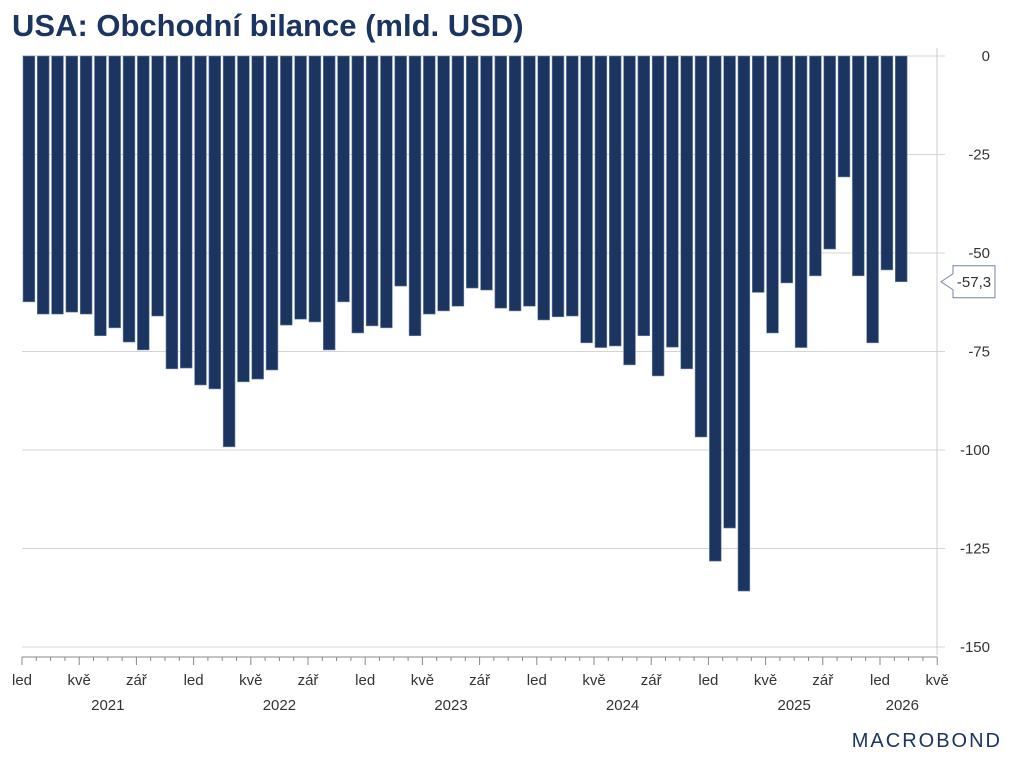 The image size is (1024, 767). Describe the element at coordinates (979, 253) in the screenshot. I see `y-tick-label: -50` at that location.